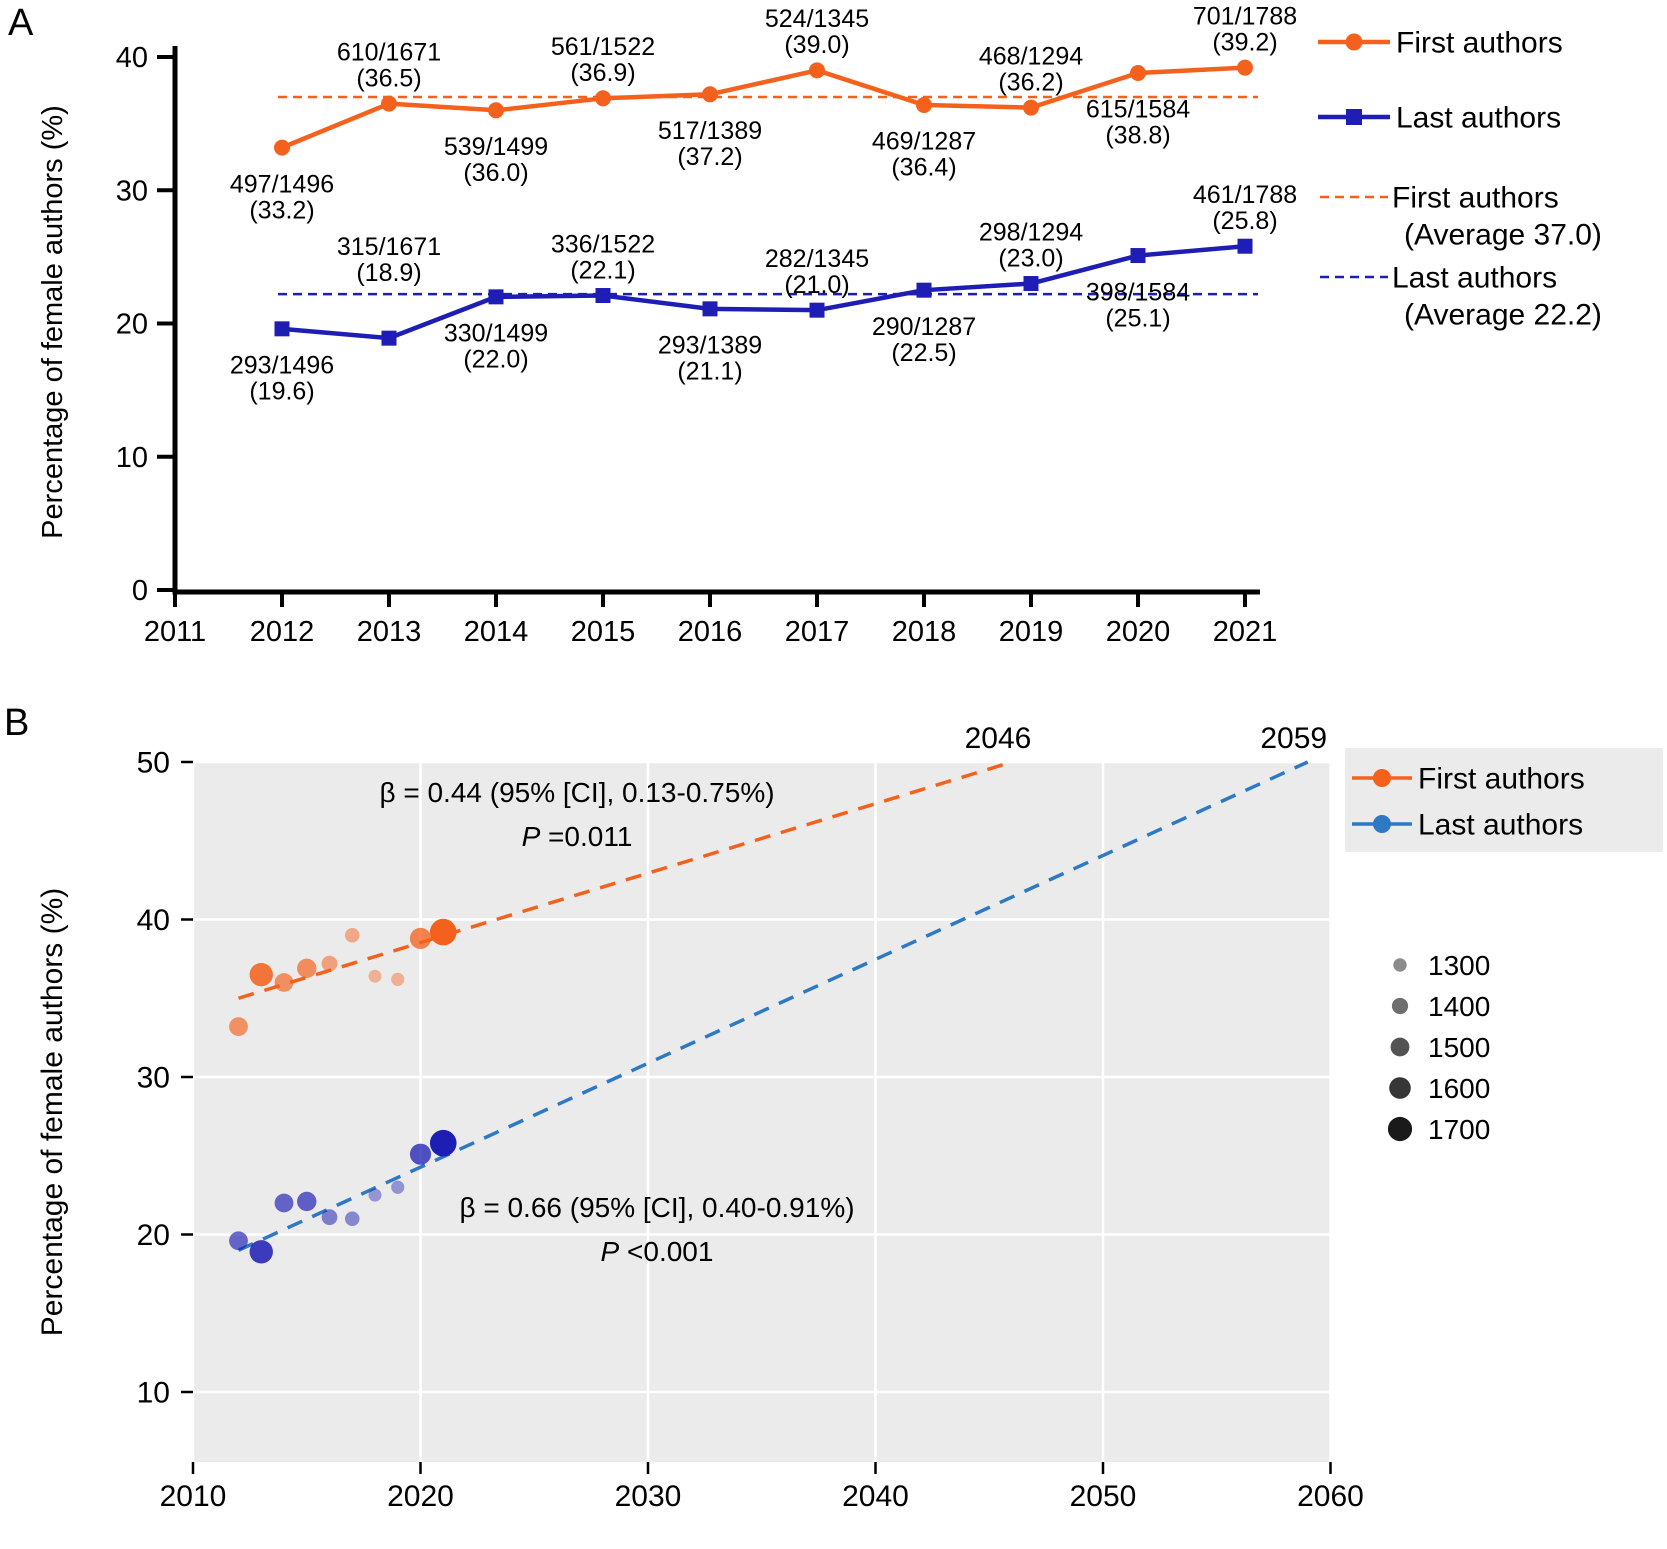 This screenshot has width=1667, height=1549. What do you see at coordinates (1479, 43) in the screenshot?
I see `legend-label: First authors` at bounding box center [1479, 43].